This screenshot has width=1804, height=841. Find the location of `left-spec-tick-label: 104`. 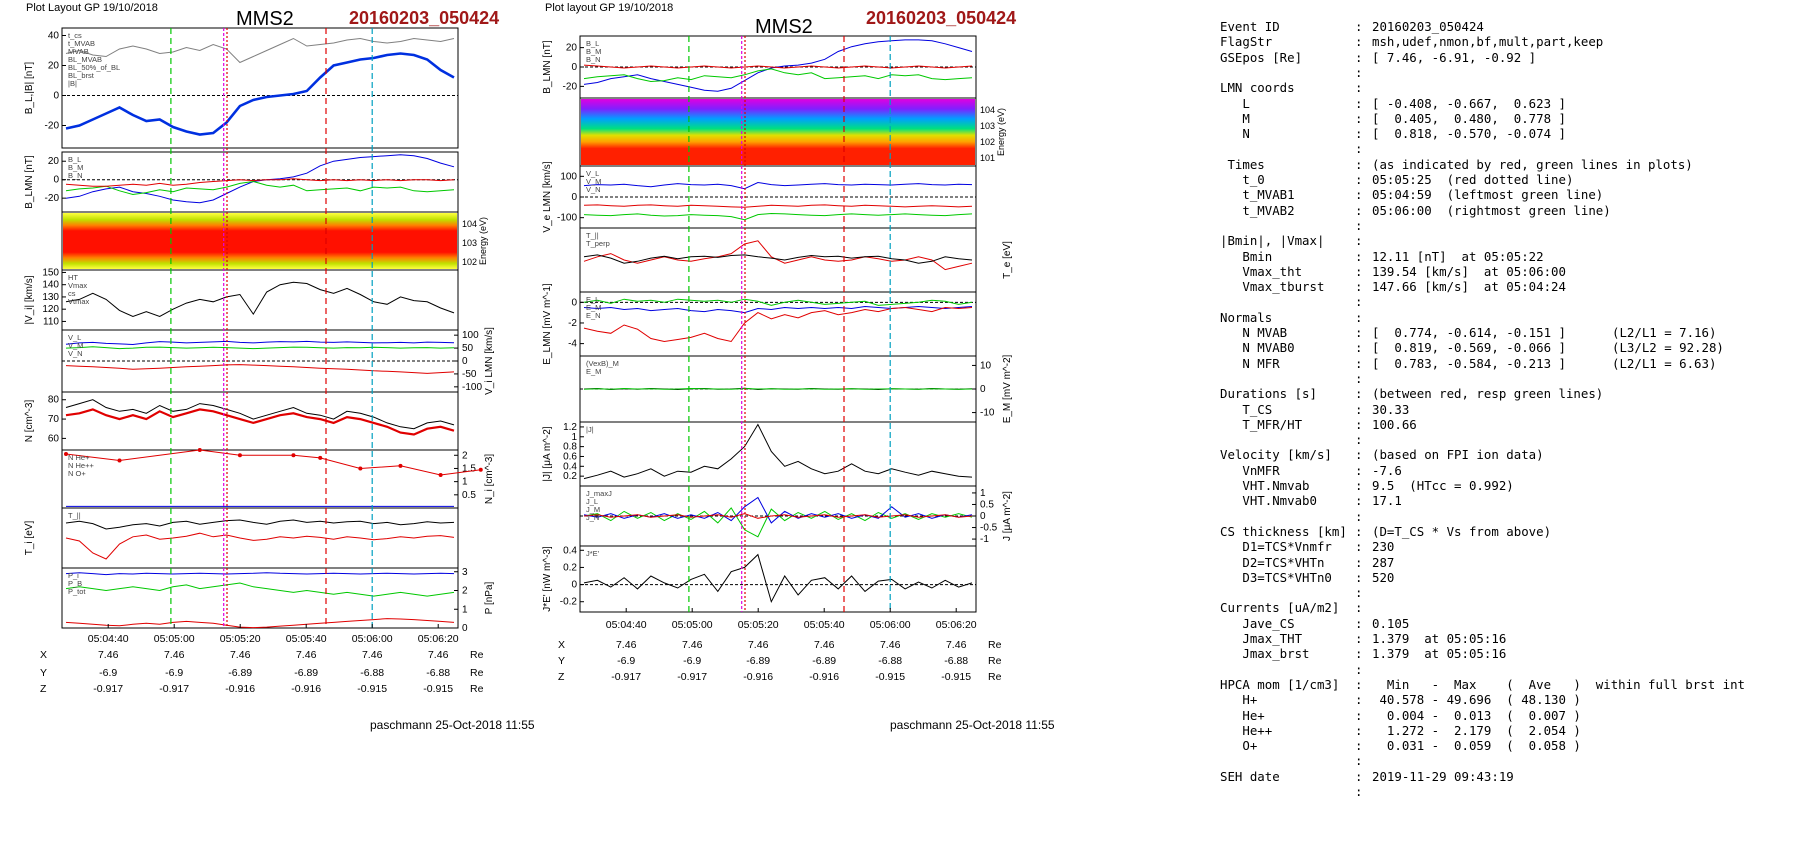

left-spec-tick-label: 104 is located at coordinates (469, 224).